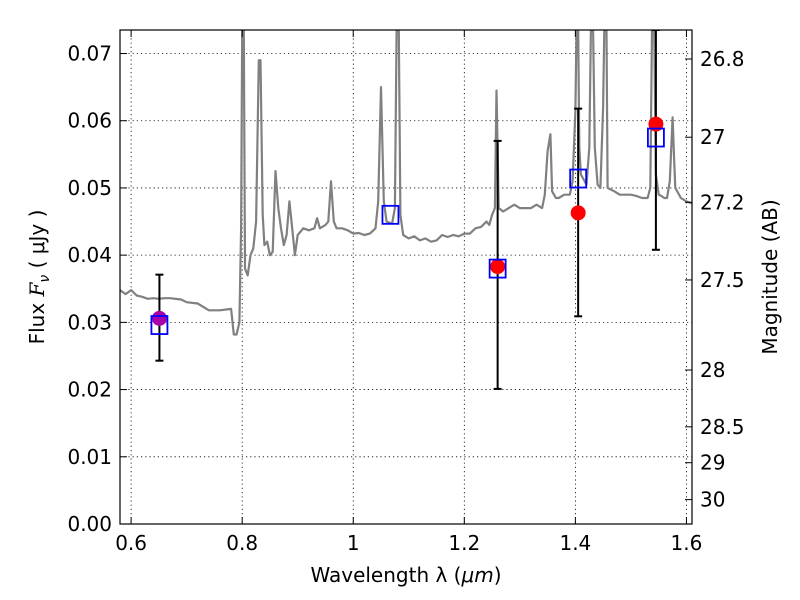 This screenshot has height=600, width=800. I want to click on x-tick-label: 1.6, so click(687, 543).